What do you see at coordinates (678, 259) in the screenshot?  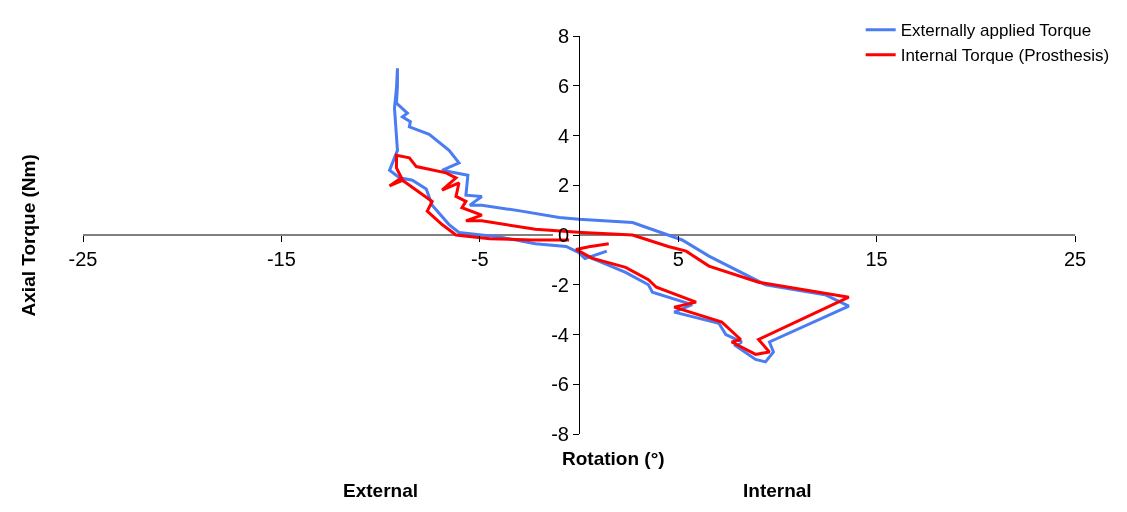 I see `x-tick-label: 5` at bounding box center [678, 259].